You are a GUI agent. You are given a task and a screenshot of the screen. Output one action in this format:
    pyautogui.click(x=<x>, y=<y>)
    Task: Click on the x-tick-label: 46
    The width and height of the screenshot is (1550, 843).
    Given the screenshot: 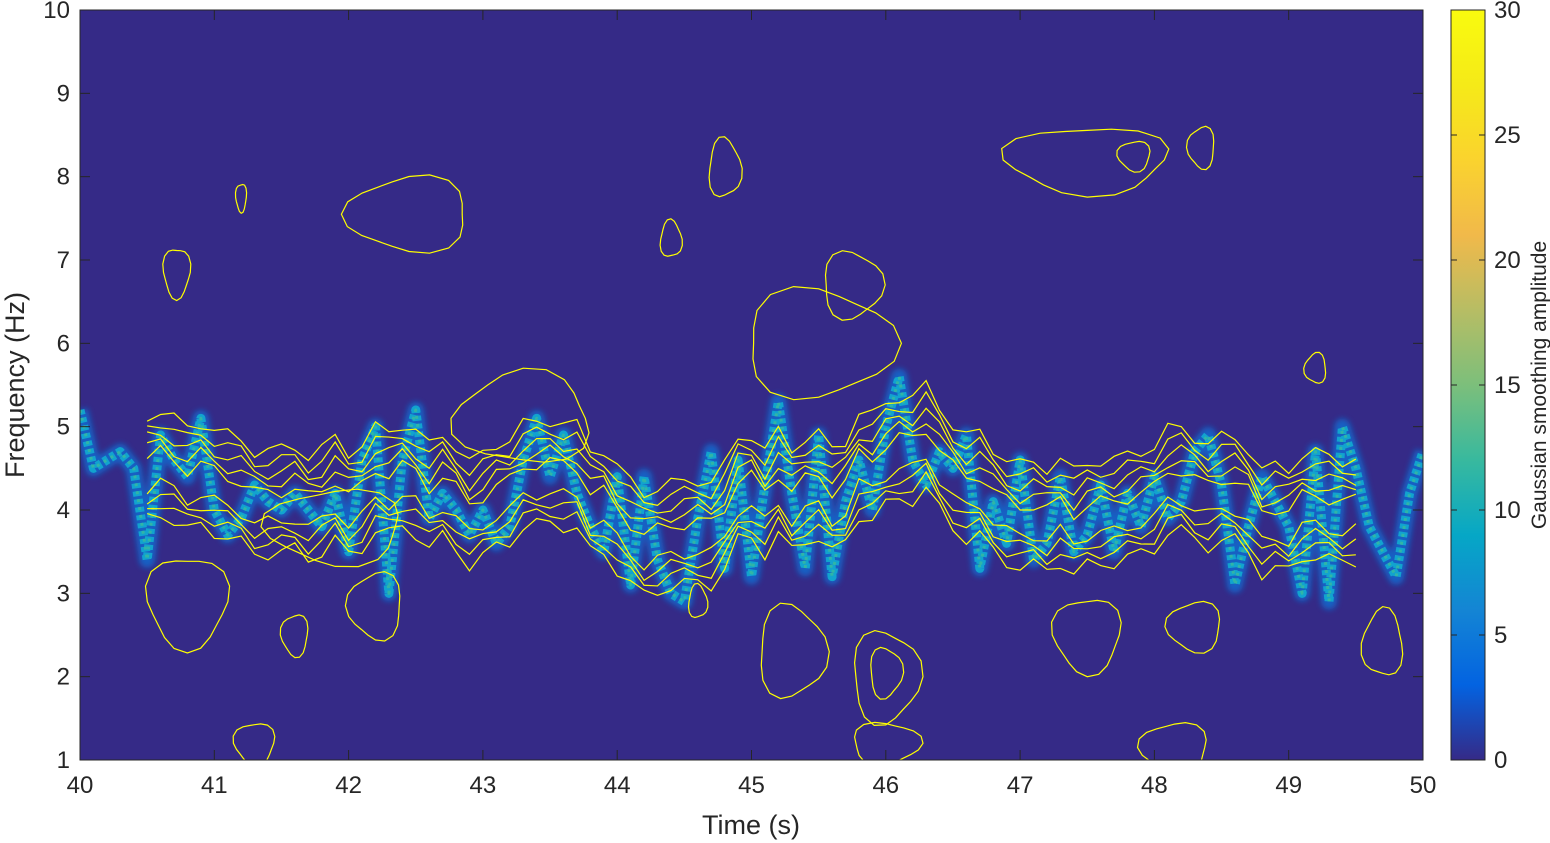 What is the action you would take?
    pyautogui.click(x=885, y=785)
    